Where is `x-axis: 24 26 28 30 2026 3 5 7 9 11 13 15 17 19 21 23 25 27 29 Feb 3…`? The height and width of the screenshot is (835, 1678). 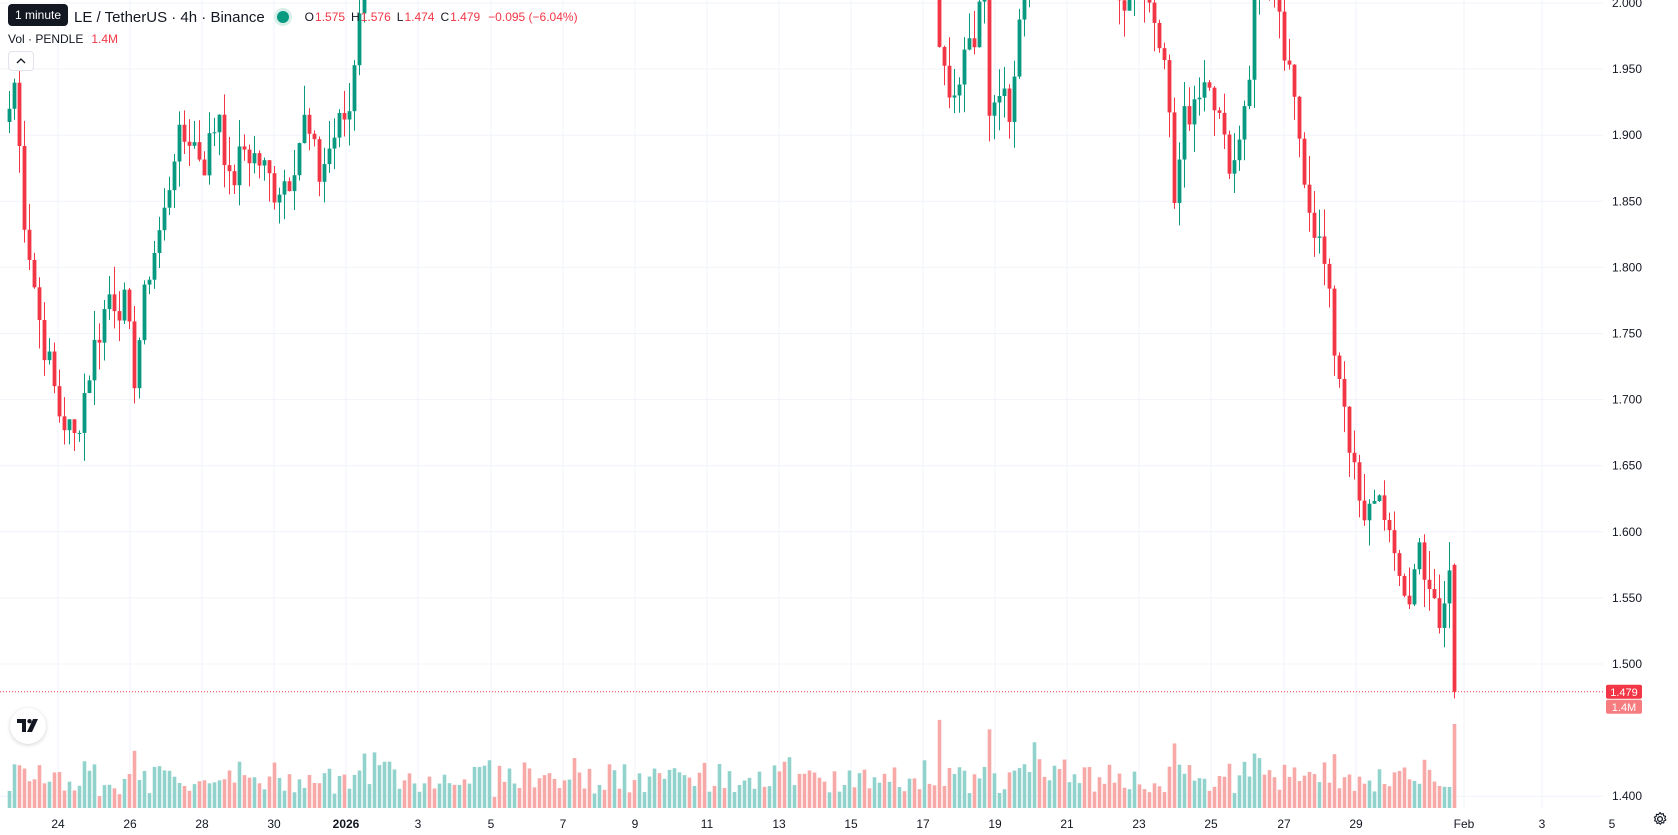 x-axis: 24 26 28 30 2026 3 5 7 9 11 13 15 17 19 21 23 25 27 29 Feb 3… is located at coordinates (833, 824).